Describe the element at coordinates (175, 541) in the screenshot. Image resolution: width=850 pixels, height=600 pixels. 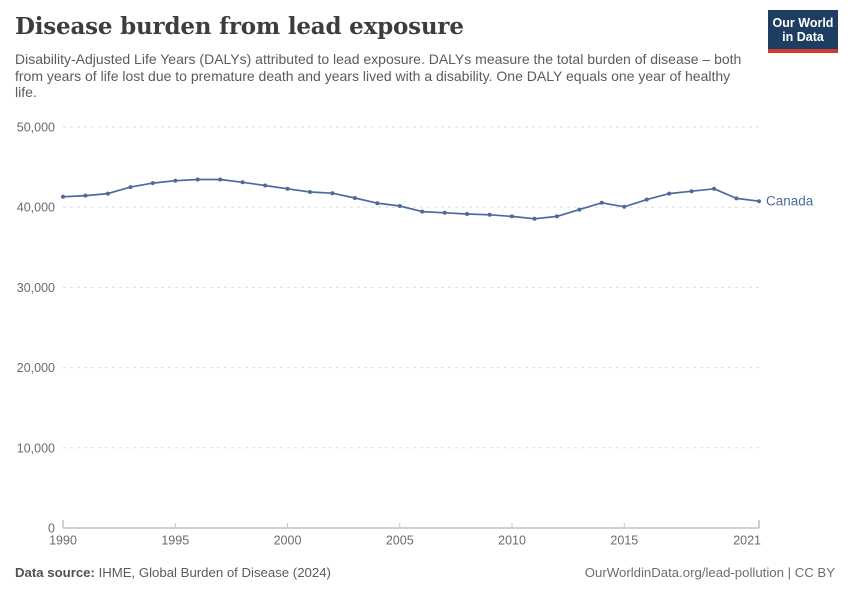
I see `x-tick-label: 1995` at that location.